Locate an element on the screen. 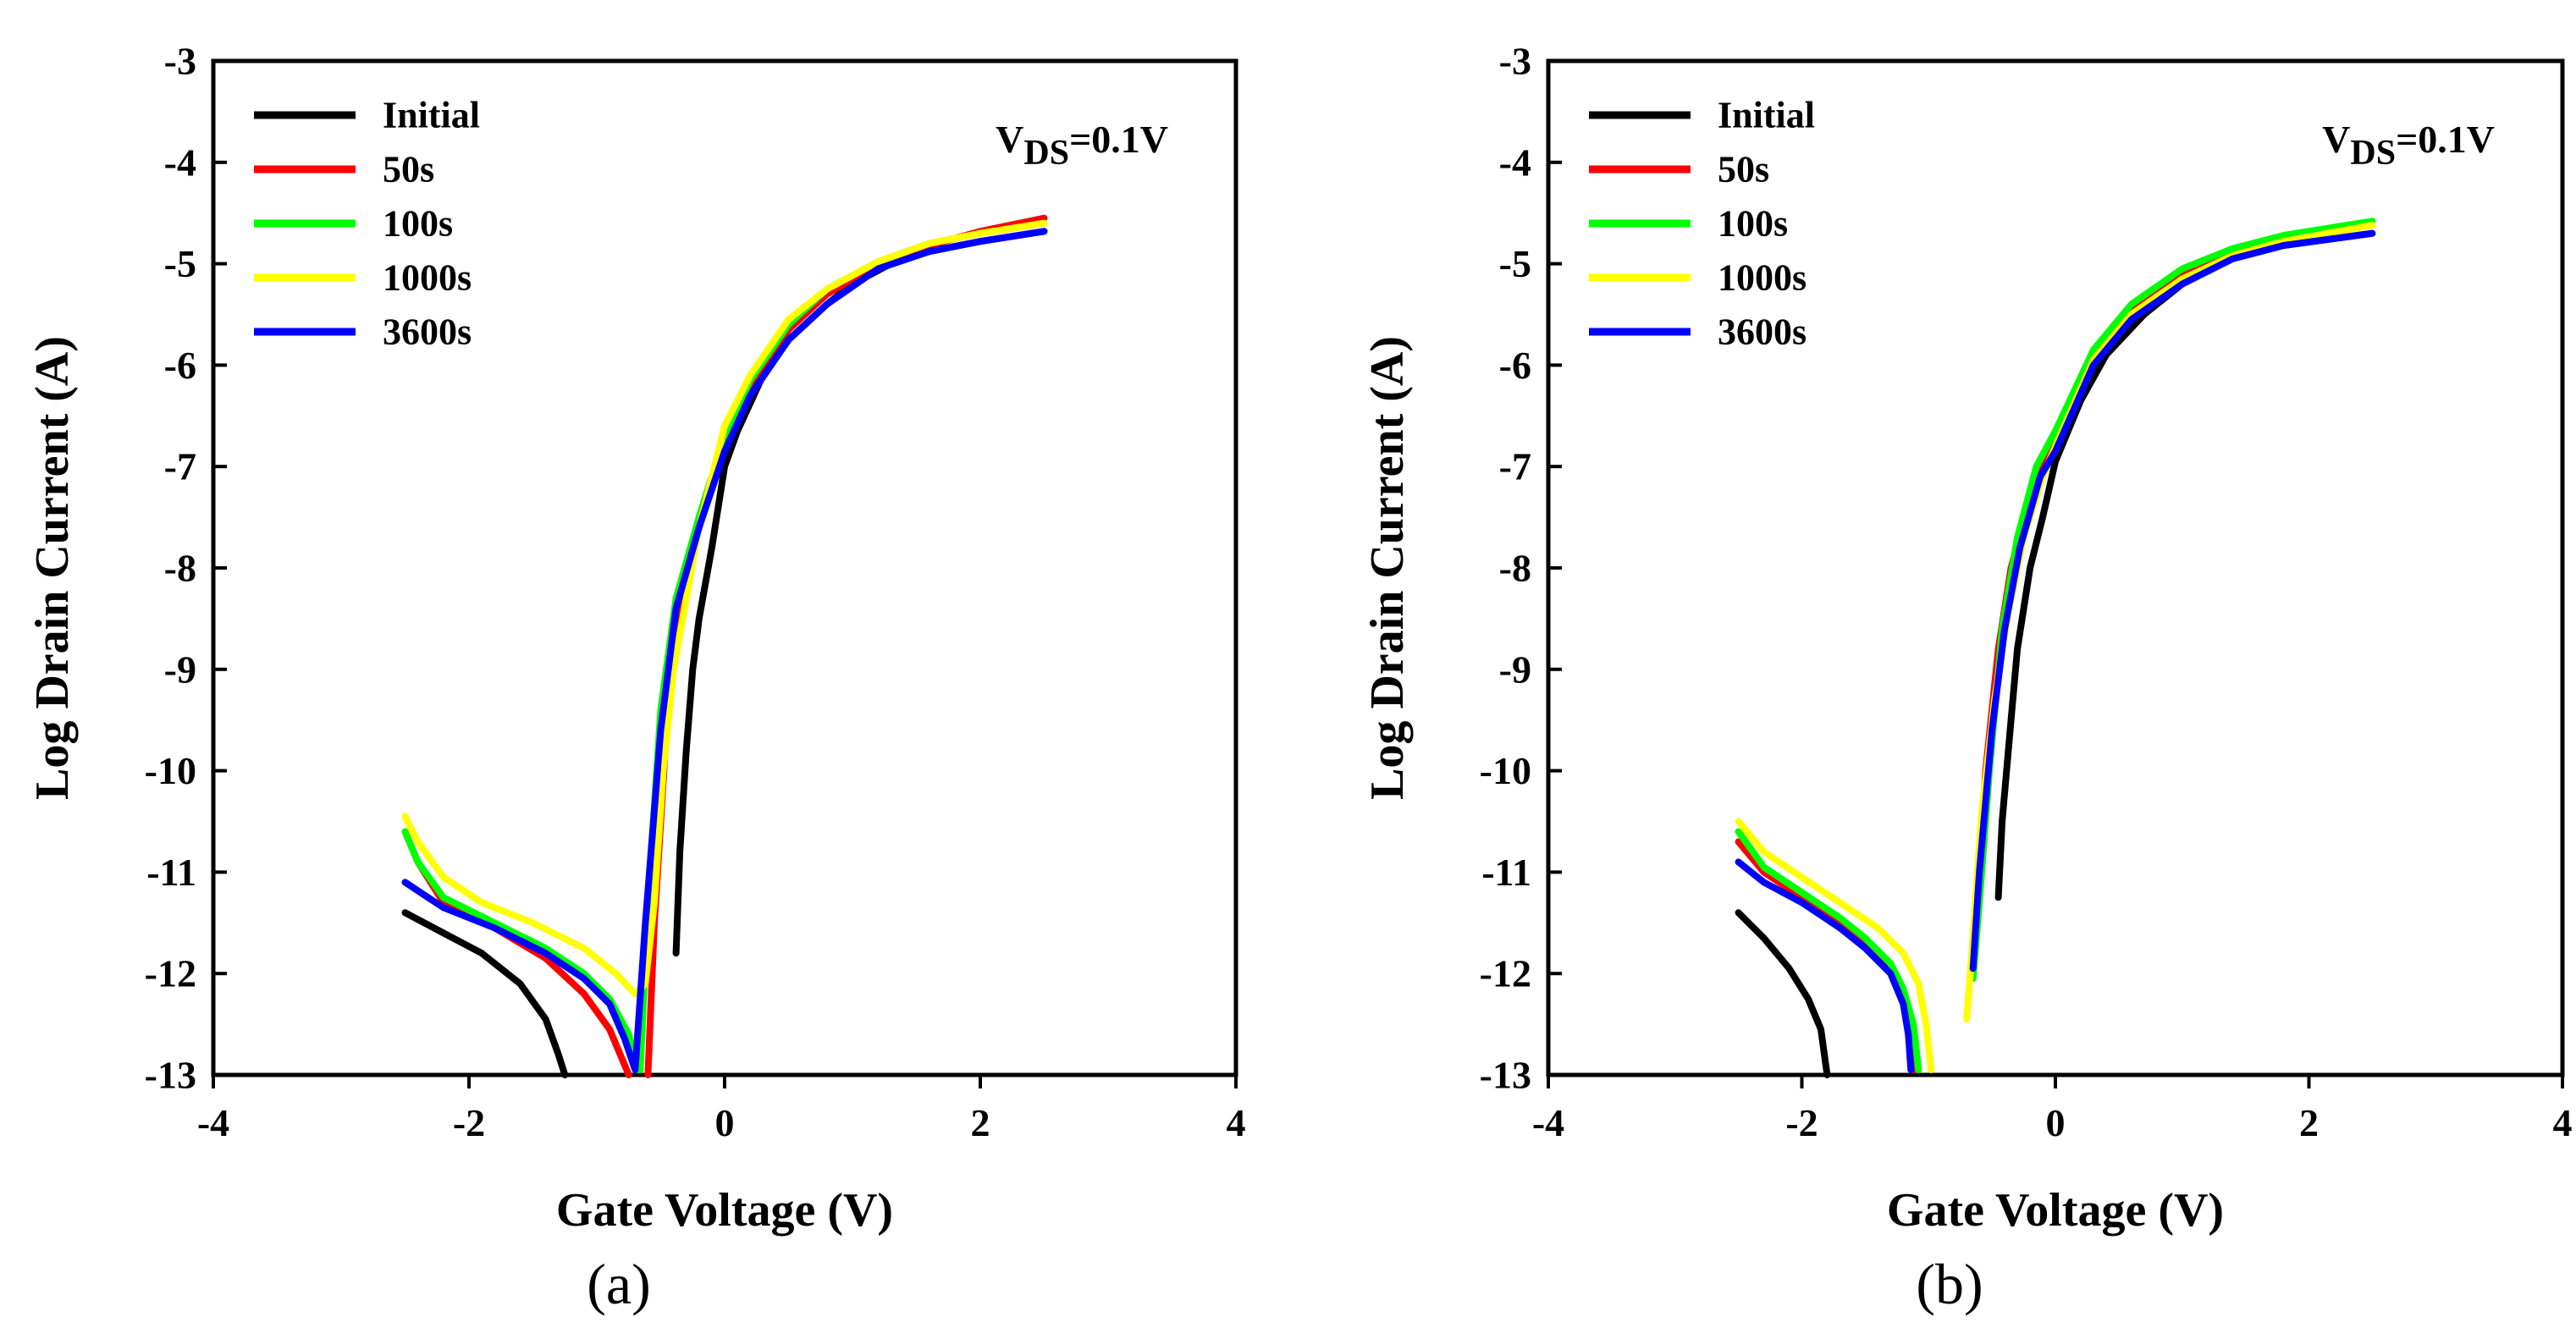 This screenshot has height=1339, width=2576. panel-label: (a) is located at coordinates (619, 1284).